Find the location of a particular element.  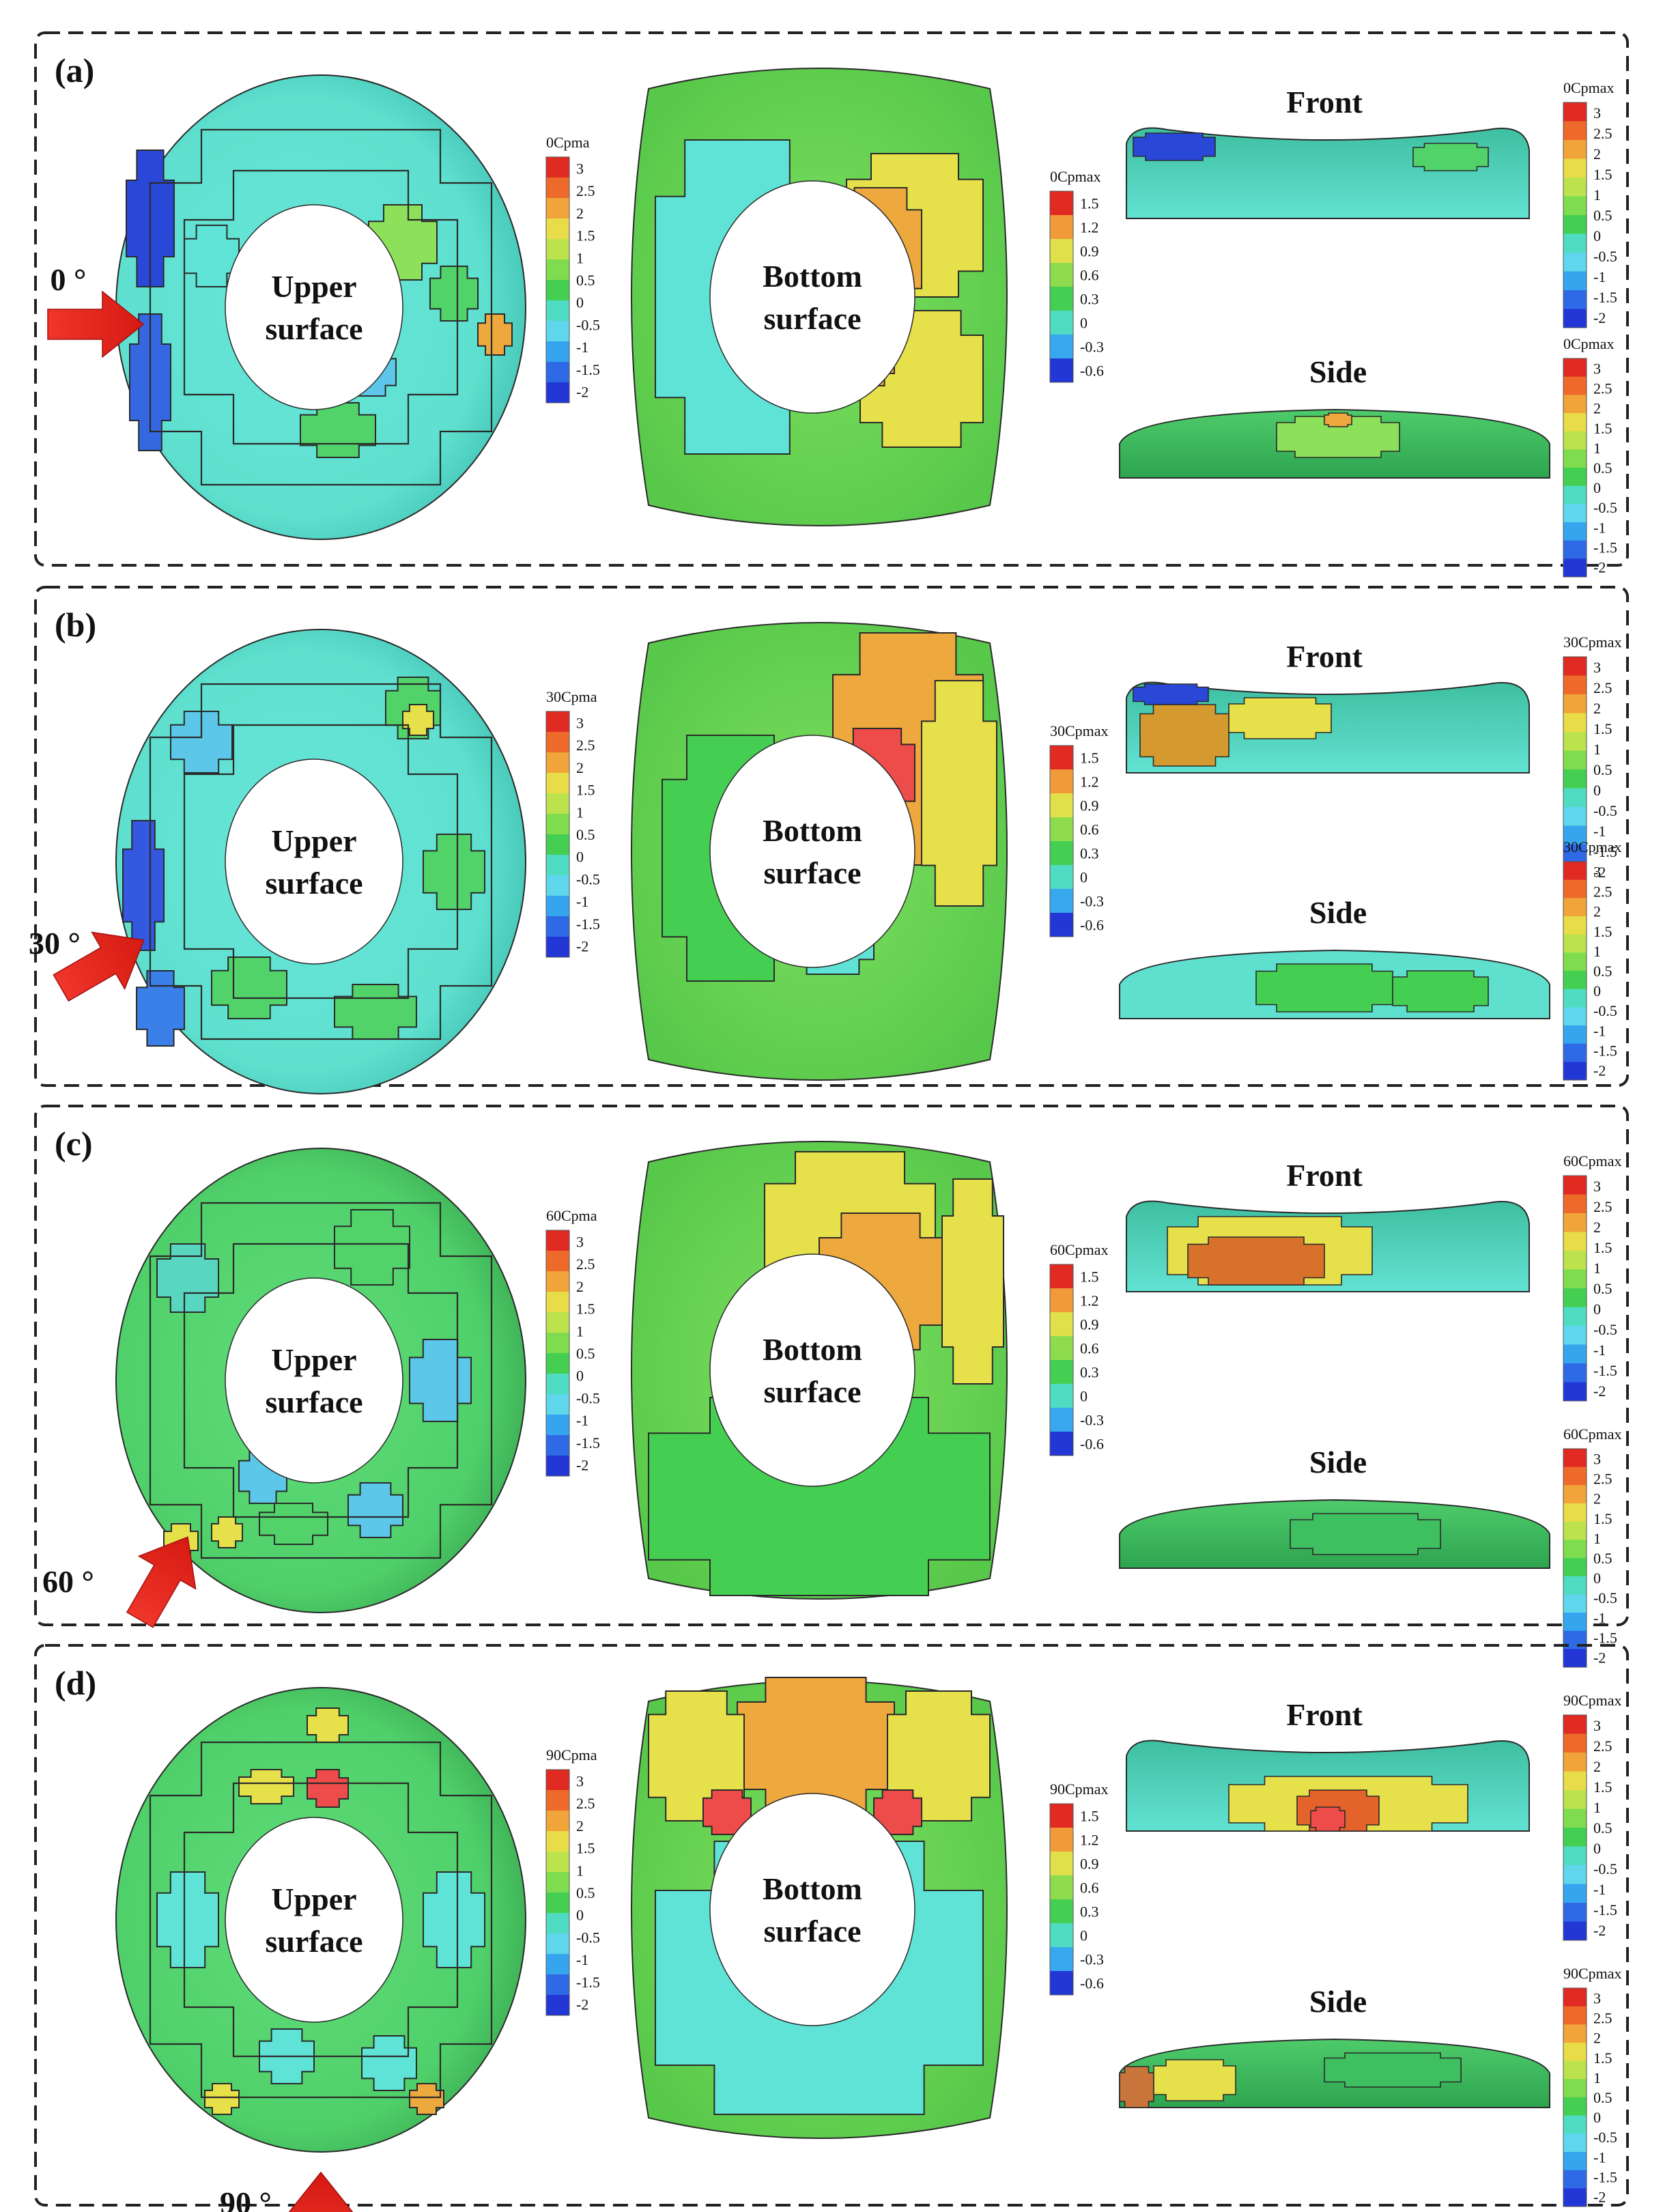

colorbar-tick-label: 0.5 is located at coordinates (1603, 1558).